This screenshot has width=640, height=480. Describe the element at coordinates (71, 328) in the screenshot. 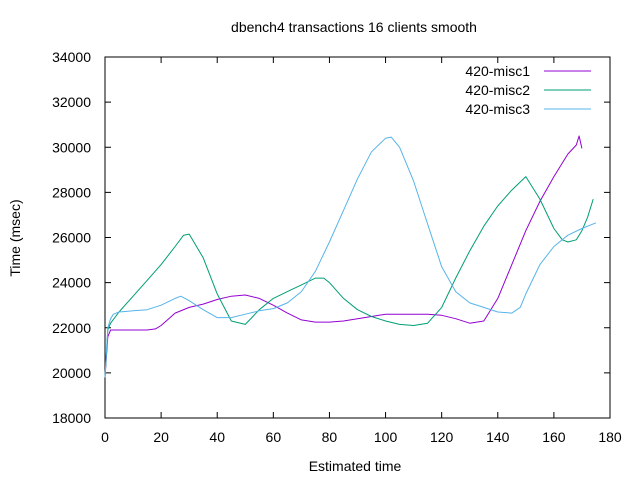

I see `y-tick-label: 22000` at that location.